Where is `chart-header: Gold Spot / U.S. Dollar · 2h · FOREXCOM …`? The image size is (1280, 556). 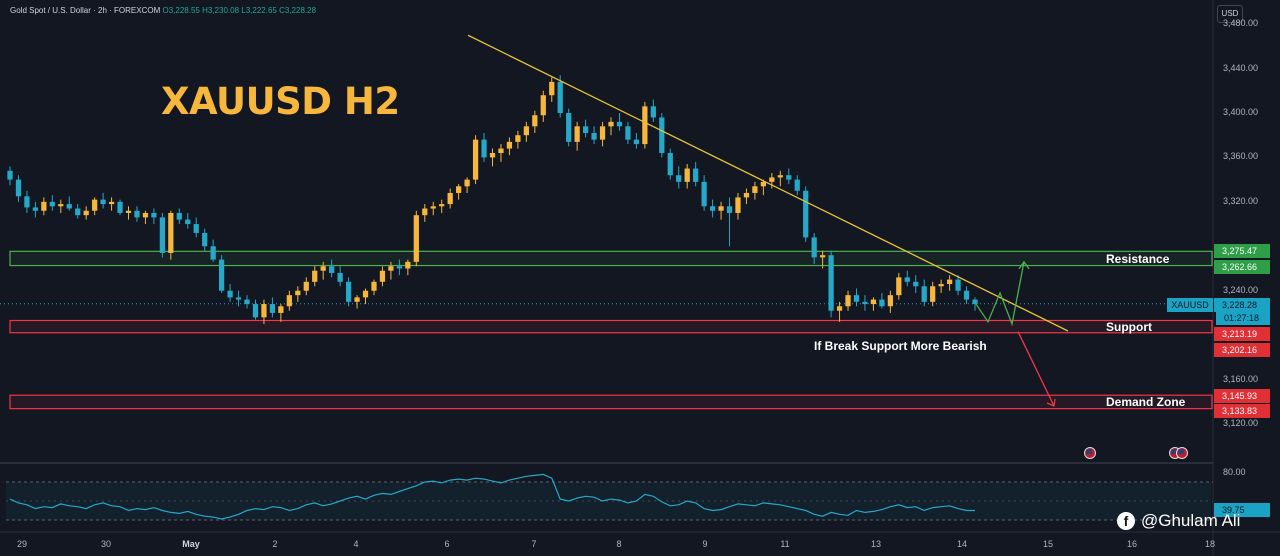
chart-header: Gold Spot / U.S. Dollar · 2h · FOREXCOM … is located at coordinates (163, 10).